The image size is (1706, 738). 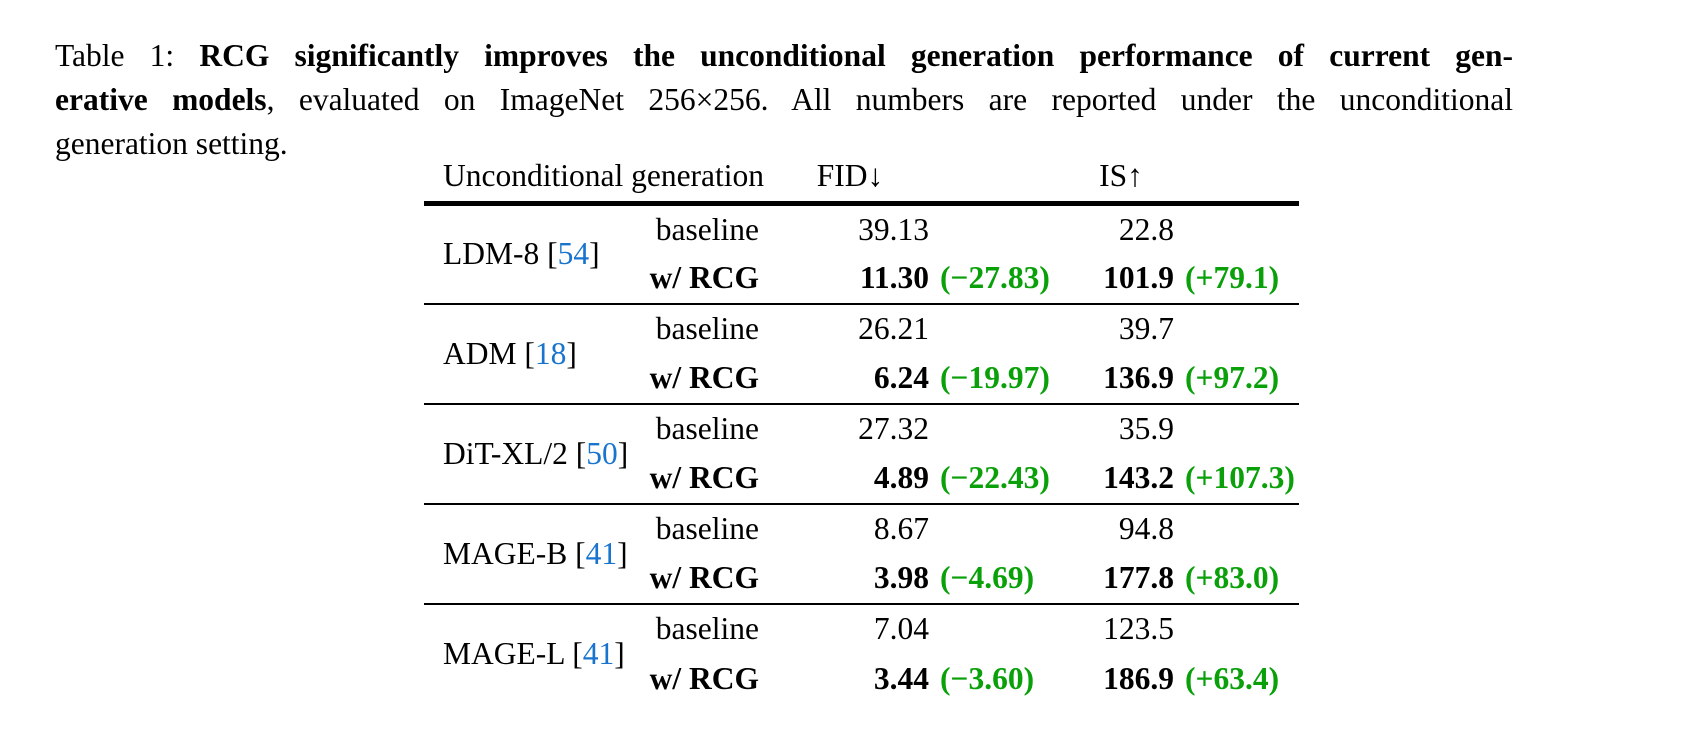 I want to click on fid-value: 11.30, so click(x=894, y=277).